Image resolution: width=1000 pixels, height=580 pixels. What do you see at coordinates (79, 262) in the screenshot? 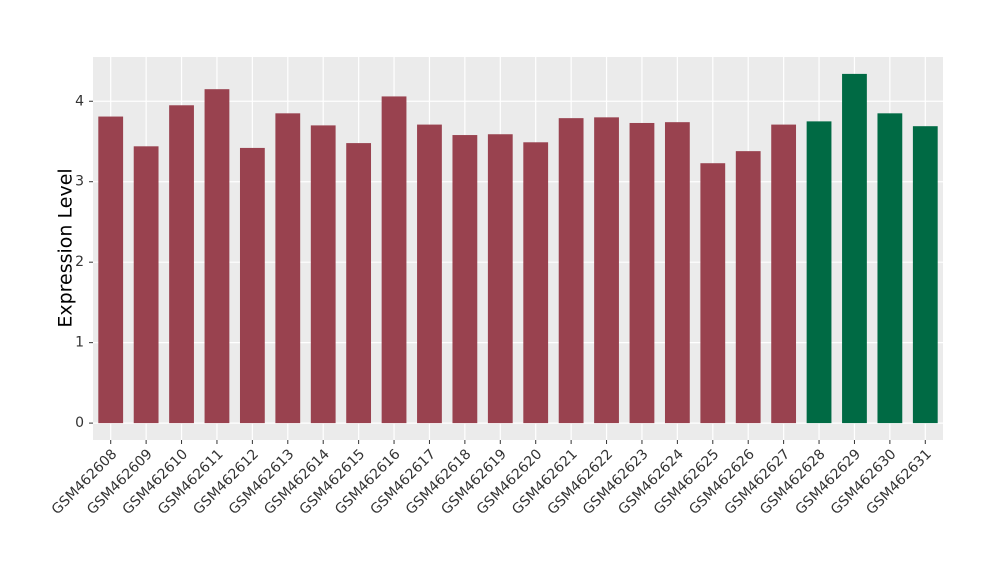
I see `y-tick-label: 2` at bounding box center [79, 262].